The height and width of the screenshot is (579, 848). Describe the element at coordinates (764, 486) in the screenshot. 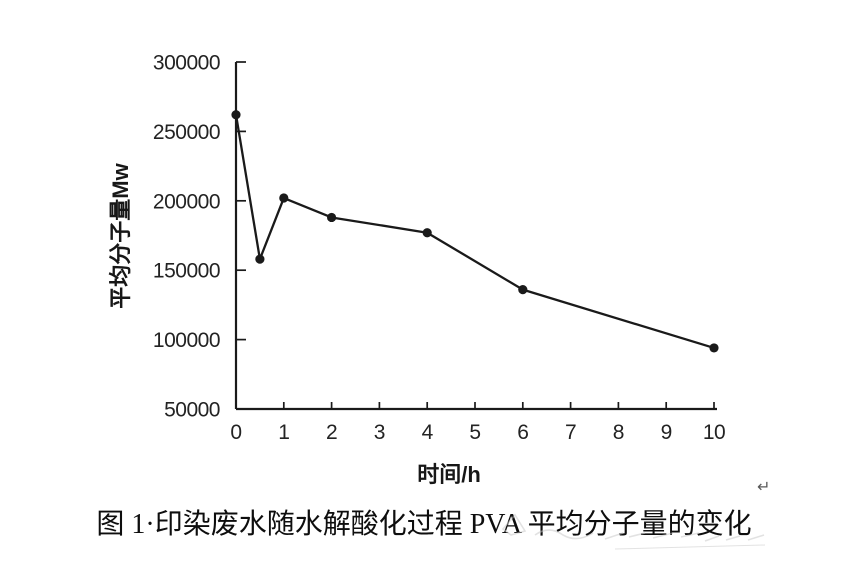

I see `paragraph-return-icon: ↵` at that location.